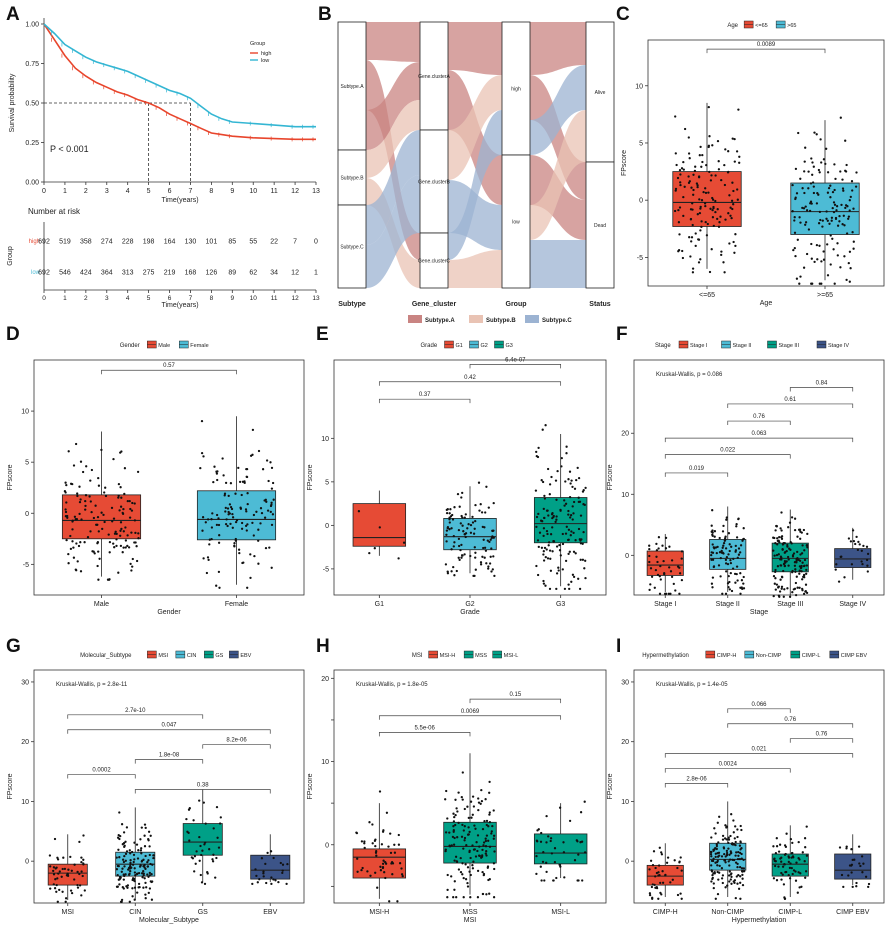 The width and height of the screenshot is (892, 945). What do you see at coordinates (203, 912) in the screenshot?
I see `box-x-tick-label: GS` at bounding box center [203, 912].